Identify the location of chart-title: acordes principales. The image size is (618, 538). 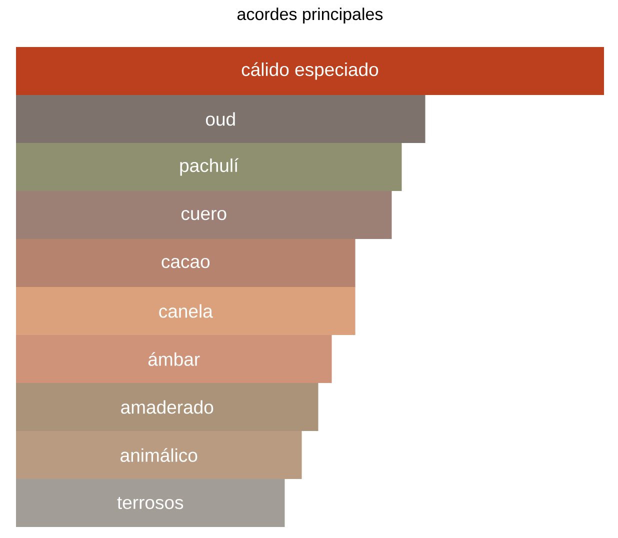
(310, 16).